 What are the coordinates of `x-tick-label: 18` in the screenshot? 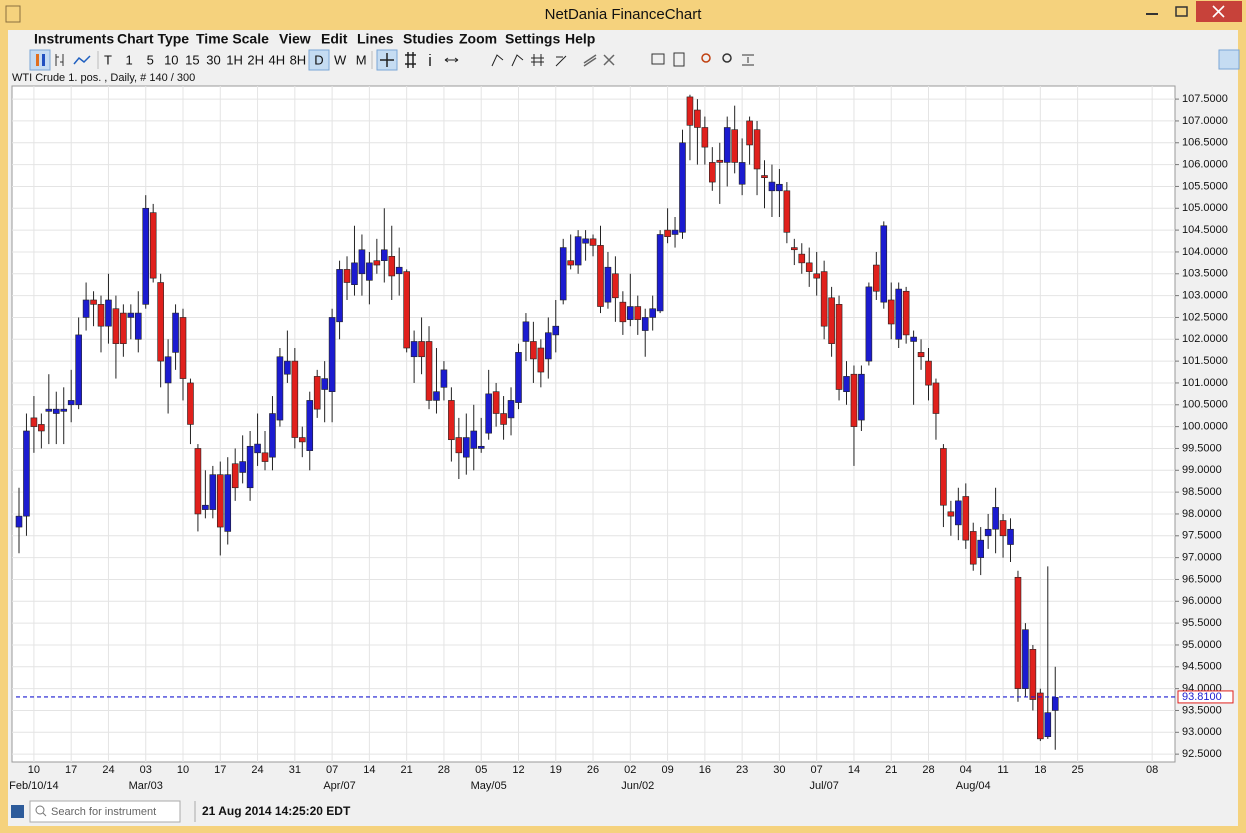 It's located at (1040, 770).